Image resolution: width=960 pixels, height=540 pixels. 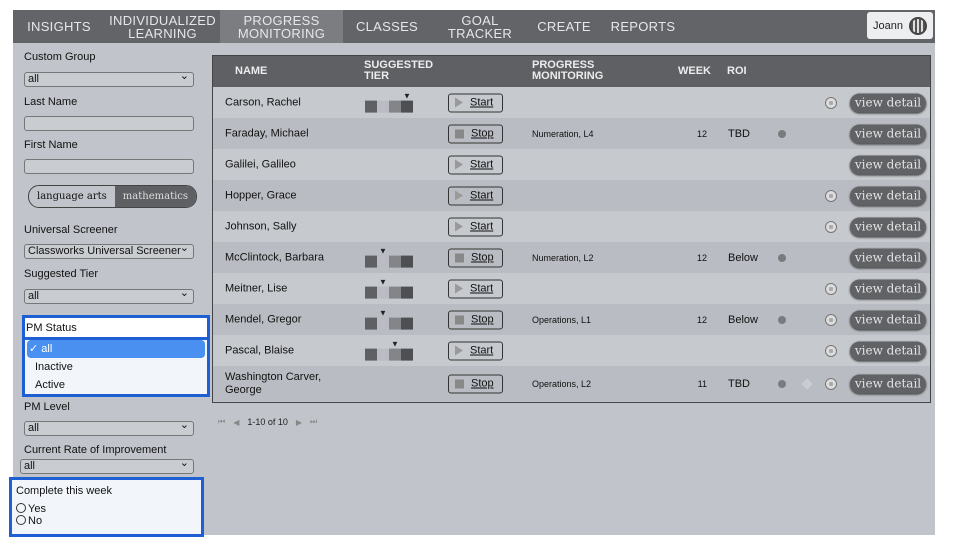 I want to click on last-page-icon: ⏭, so click(x=314, y=421).